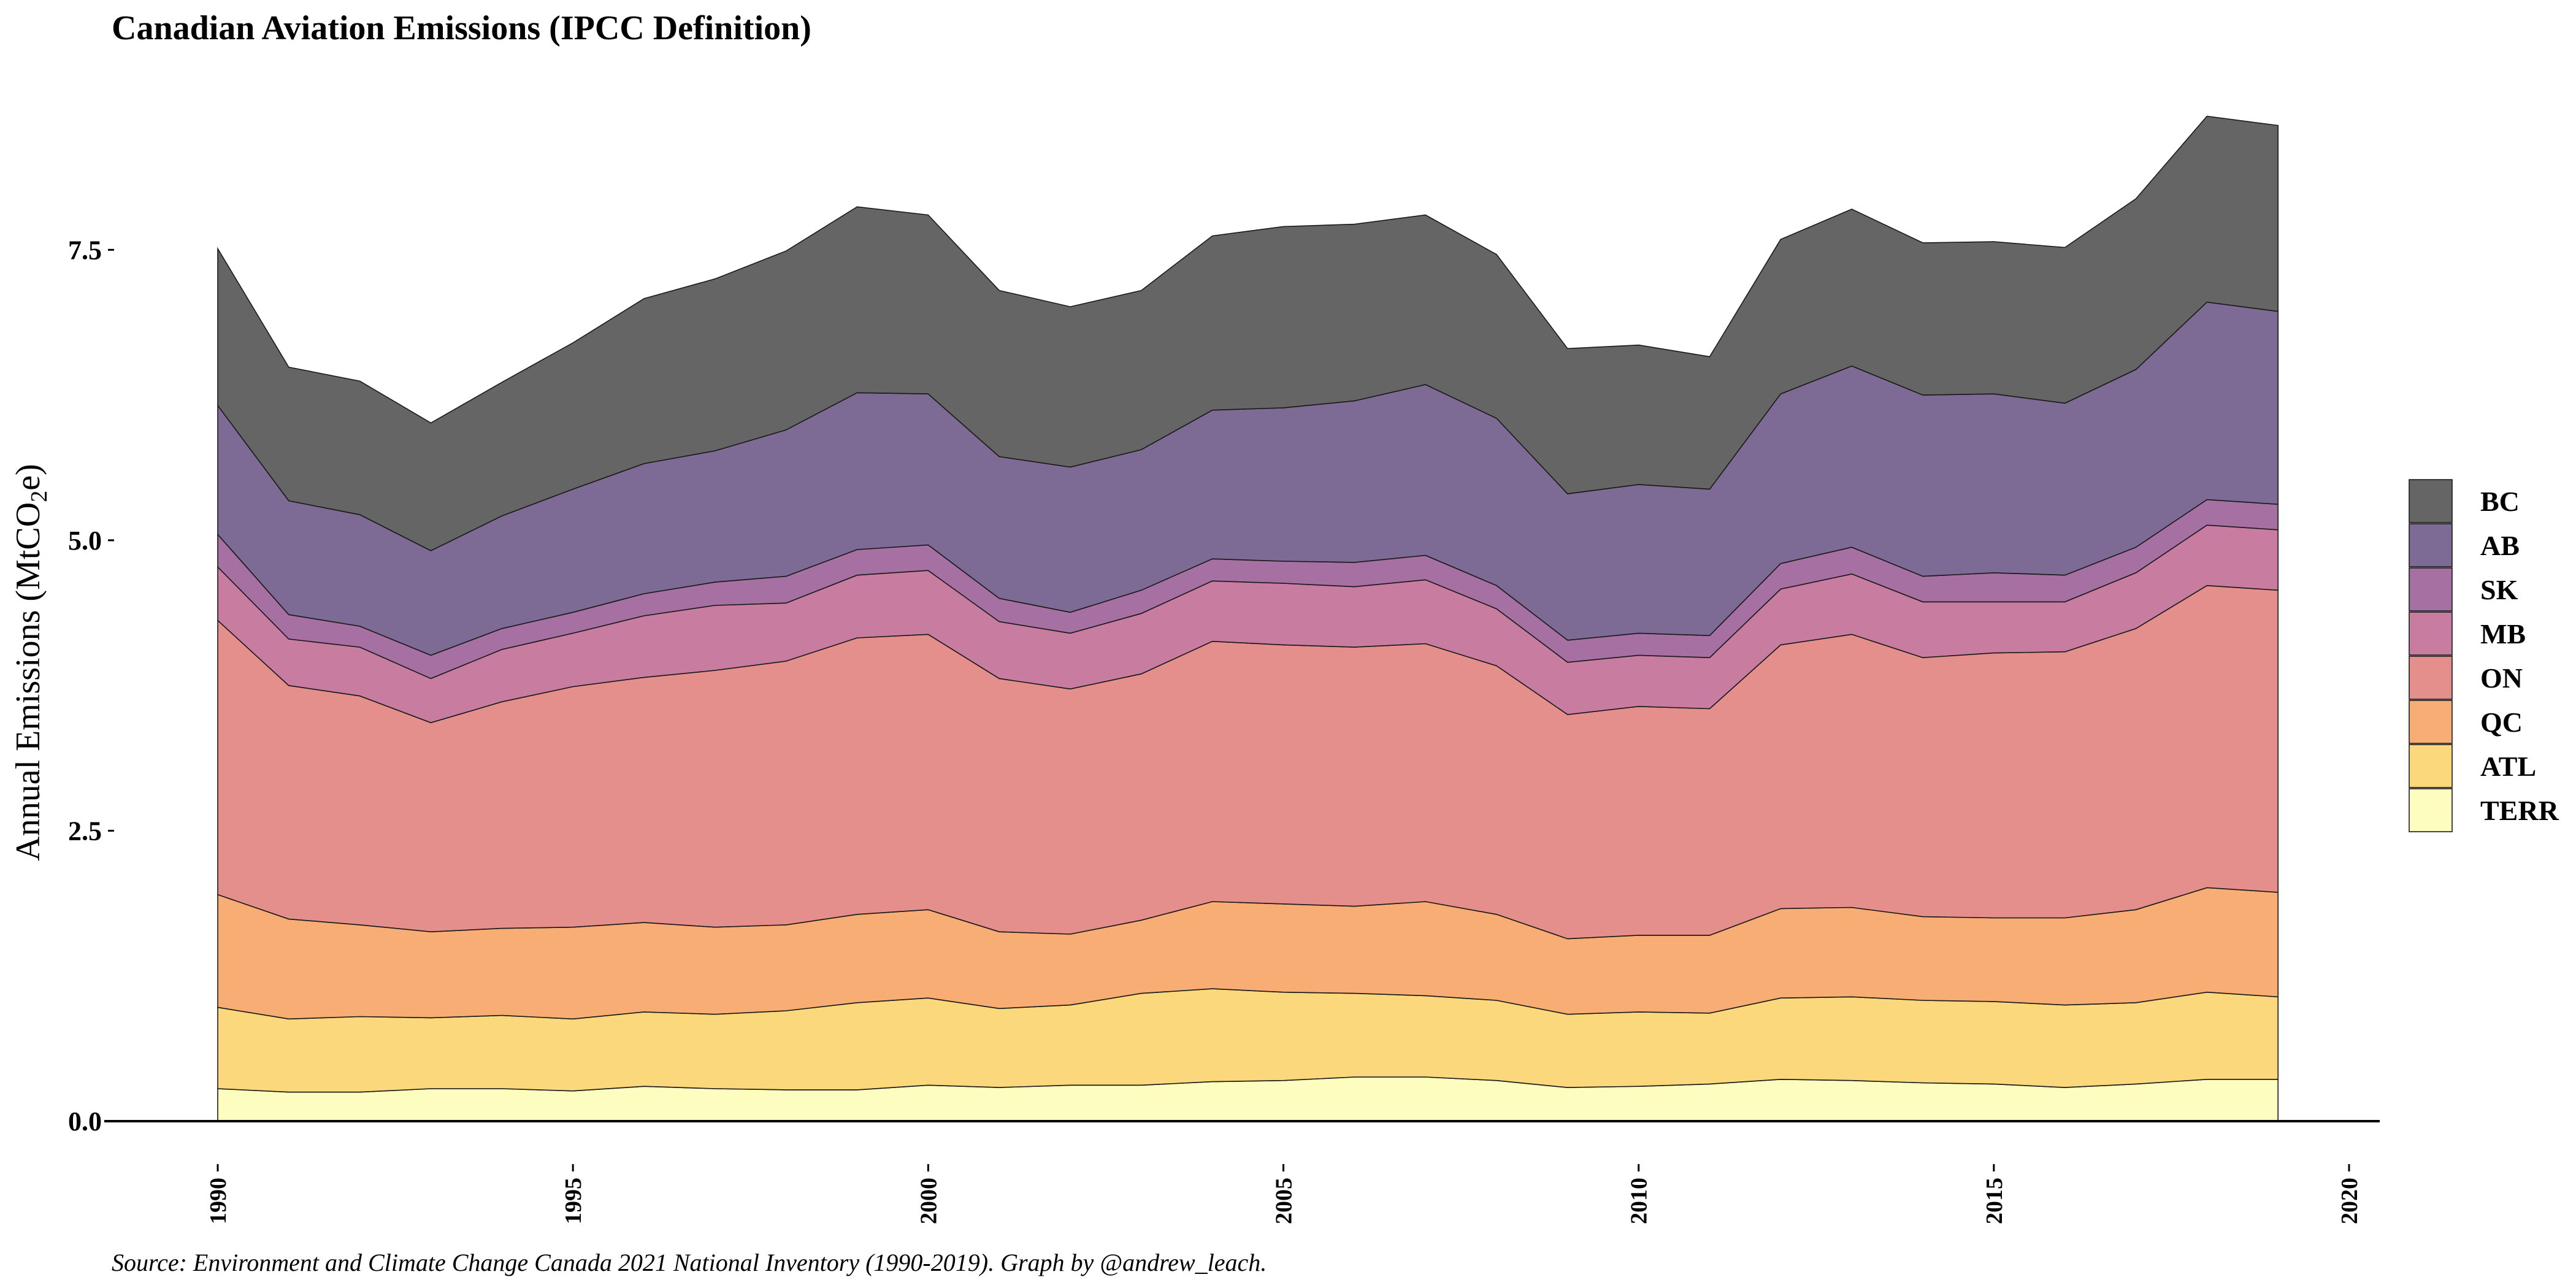 This screenshot has height=1288, width=2576. Describe the element at coordinates (2350, 1201) in the screenshot. I see `x-tick-label: 2020` at that location.